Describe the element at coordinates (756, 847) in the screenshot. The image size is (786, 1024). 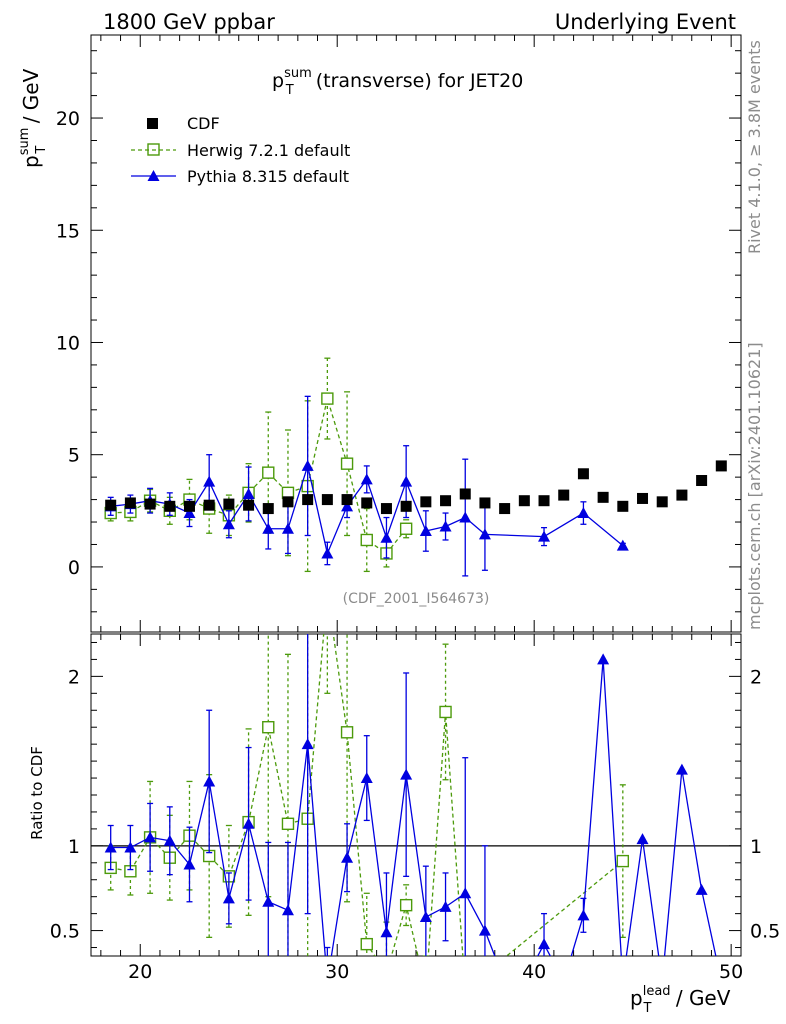
I see `y-tick-label-ratio-right: 1` at that location.